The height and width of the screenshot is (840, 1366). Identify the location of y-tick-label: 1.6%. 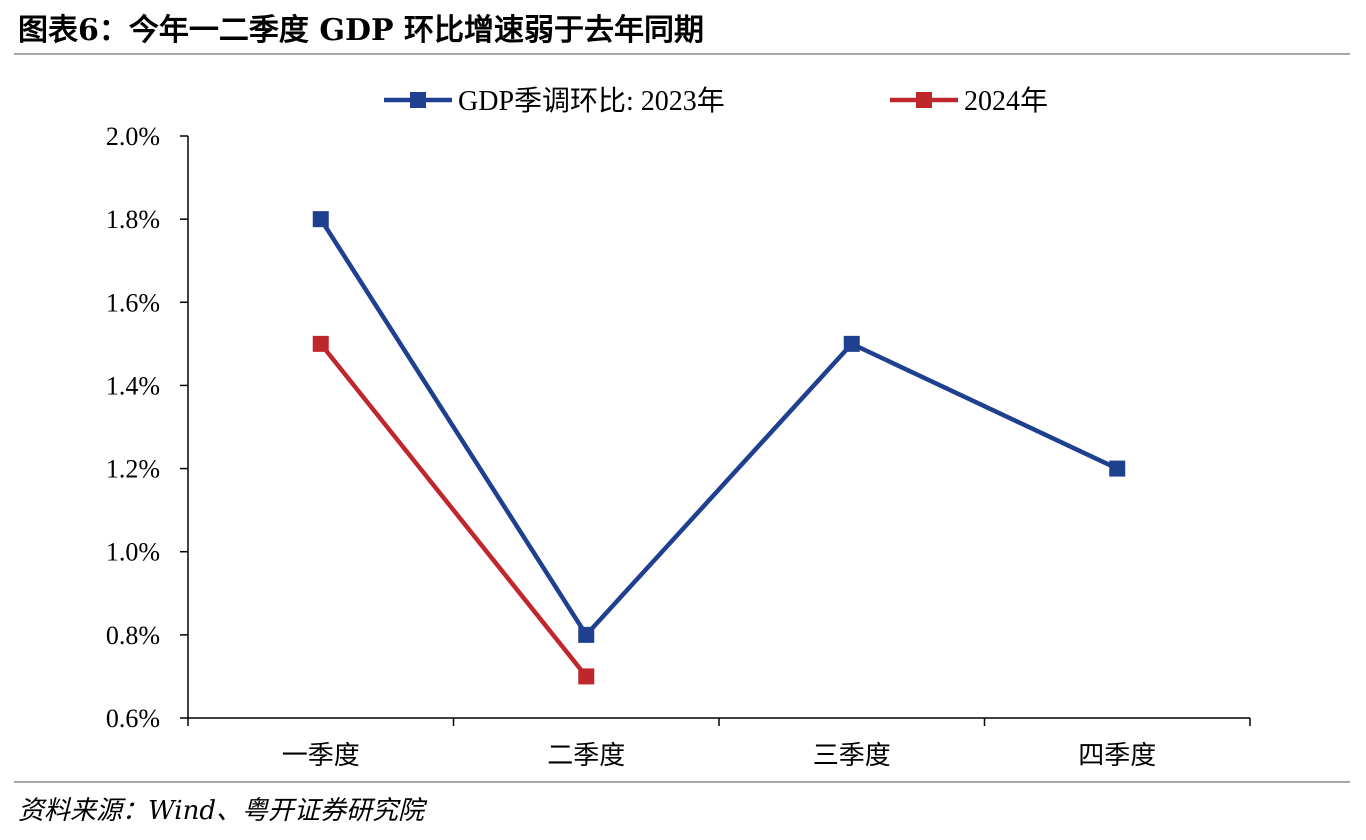
(133, 302).